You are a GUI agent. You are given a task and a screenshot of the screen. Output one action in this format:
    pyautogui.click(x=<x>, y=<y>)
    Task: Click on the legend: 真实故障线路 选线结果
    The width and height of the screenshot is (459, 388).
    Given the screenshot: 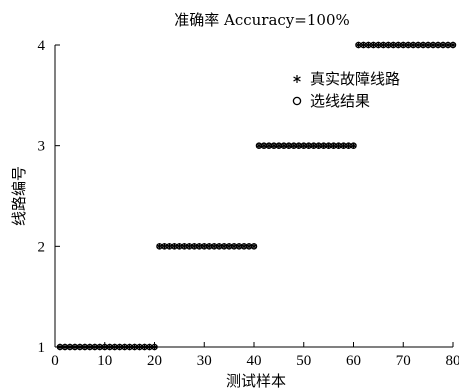 What is the action you would take?
    pyautogui.click(x=346, y=90)
    